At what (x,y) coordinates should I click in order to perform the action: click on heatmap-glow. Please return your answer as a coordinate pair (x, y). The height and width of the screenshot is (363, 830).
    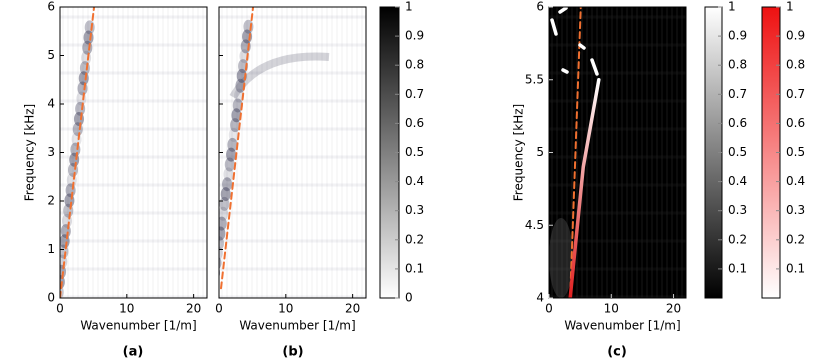
    Looking at the image, I should click on (561, 258).